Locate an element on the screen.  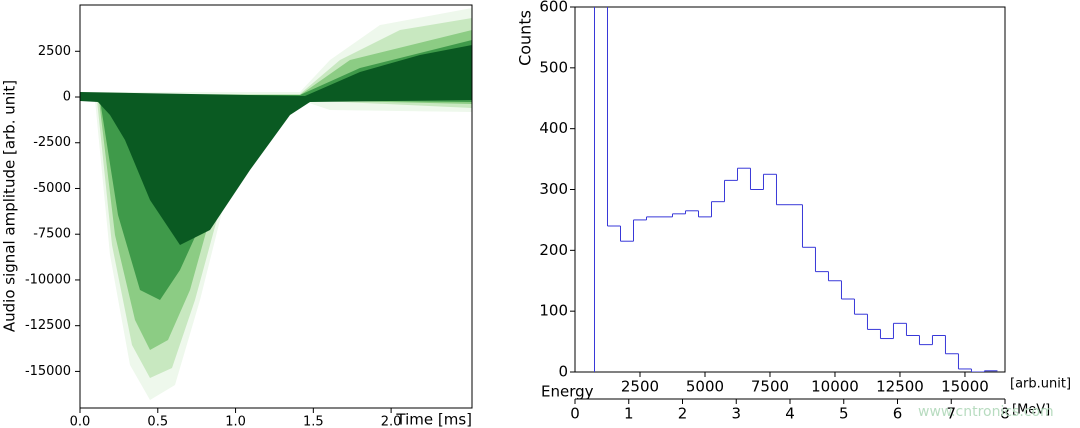
y-tick-label: -12500 is located at coordinates (48, 325).